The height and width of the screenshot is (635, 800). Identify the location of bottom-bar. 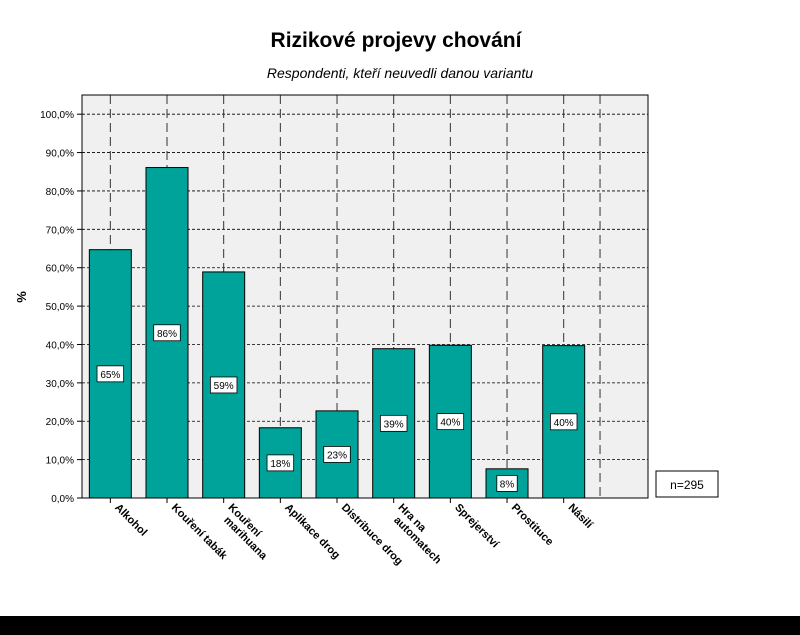
(400, 625).